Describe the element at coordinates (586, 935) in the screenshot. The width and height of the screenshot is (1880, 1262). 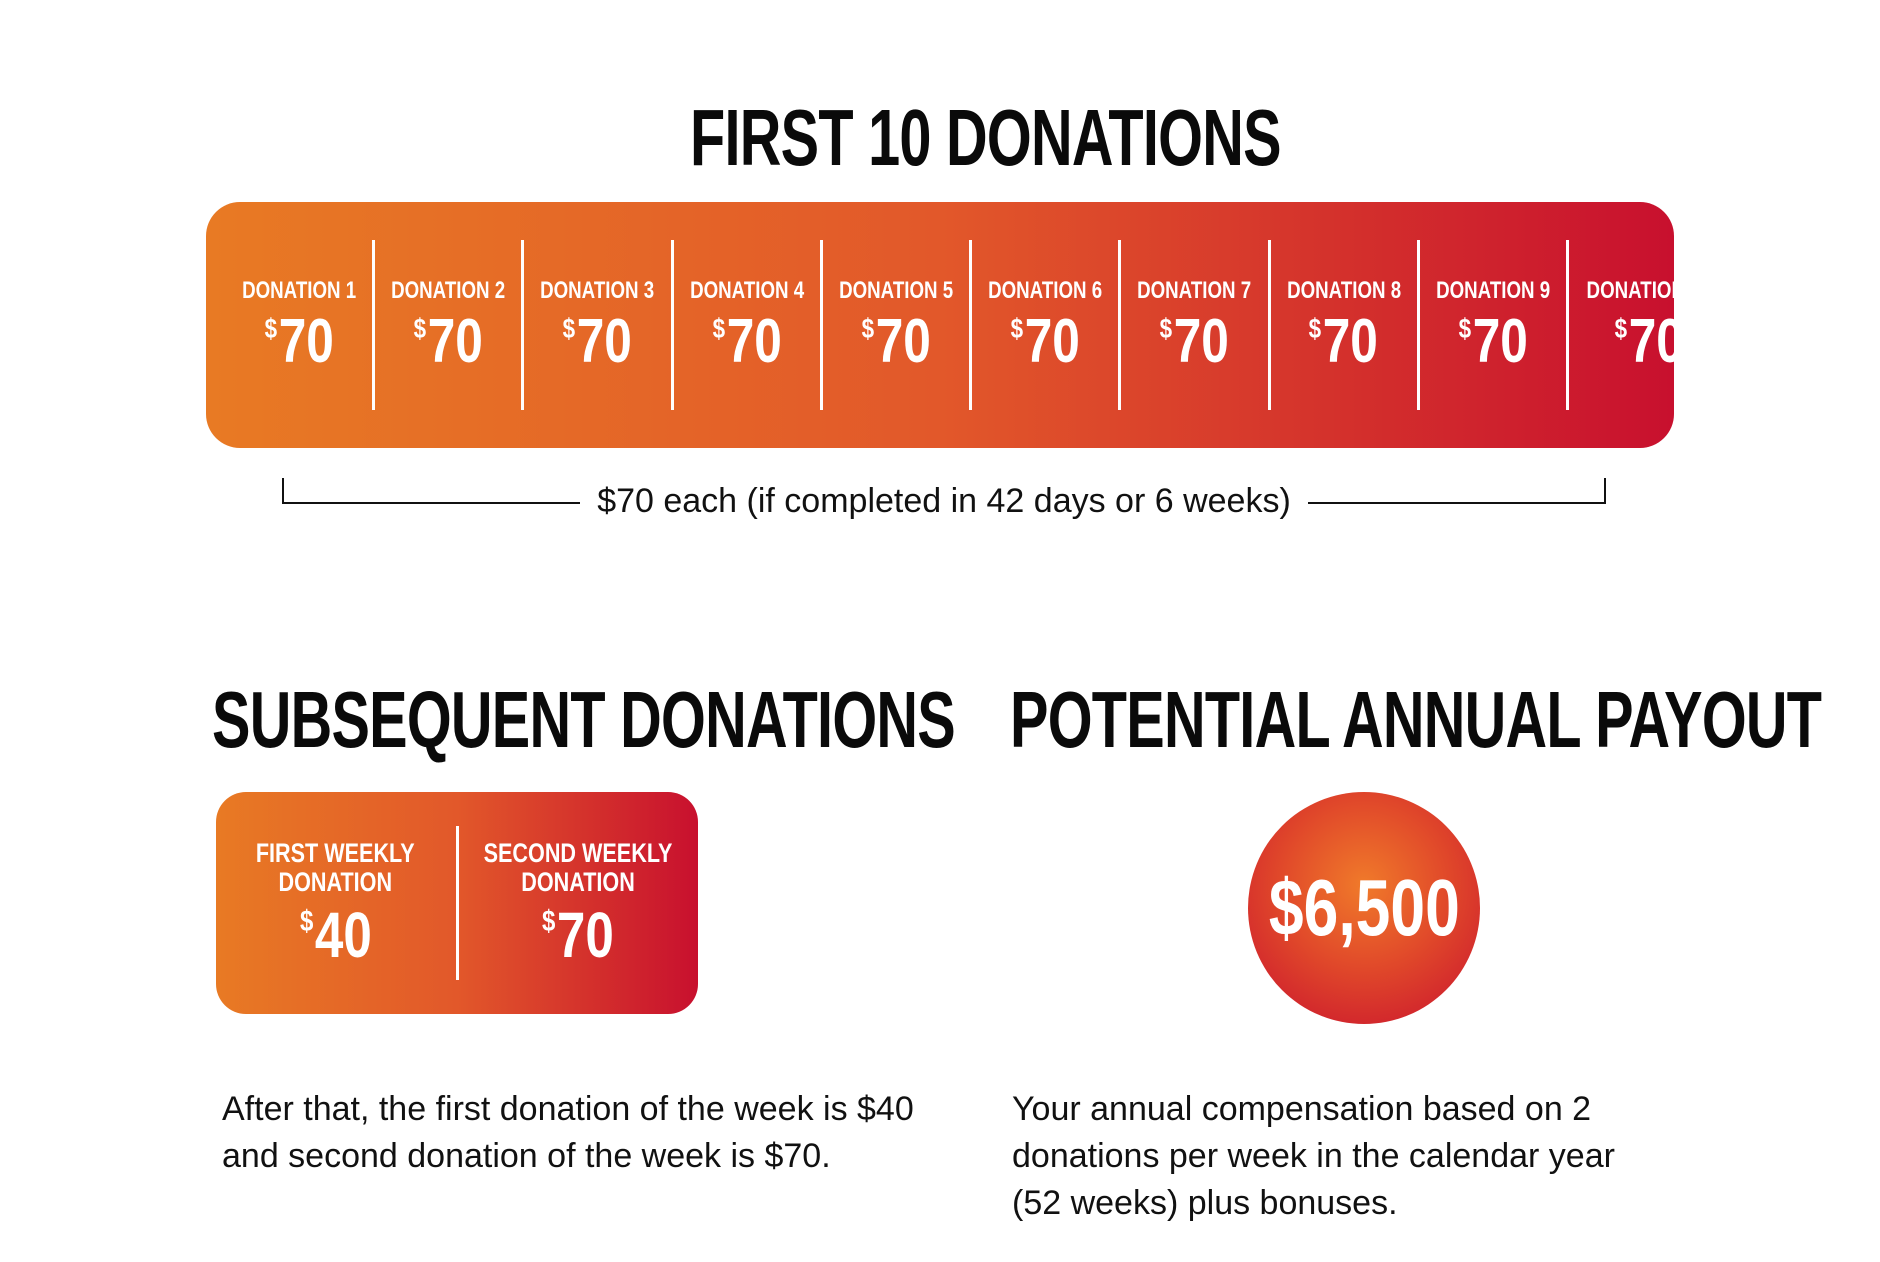
I see `weekly-value: 70` at that location.